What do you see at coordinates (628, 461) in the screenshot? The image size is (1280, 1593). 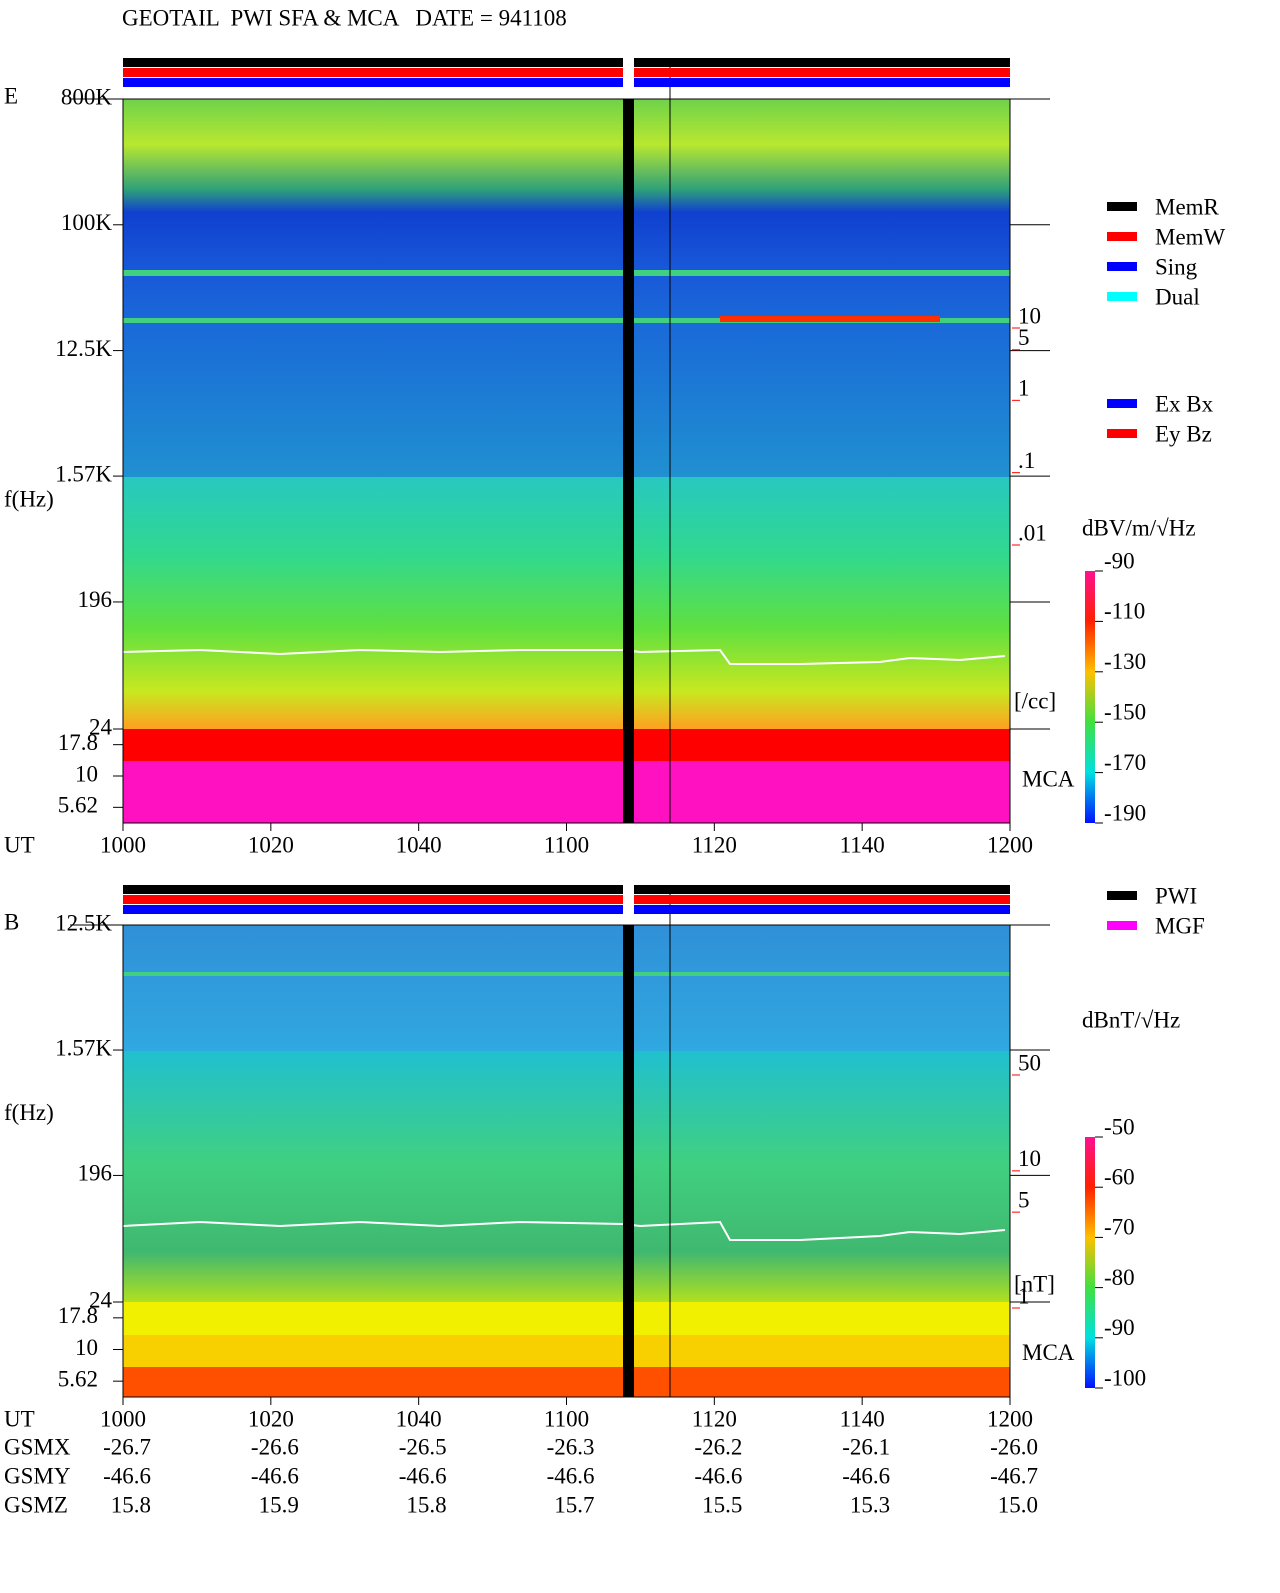 I see `data-gap` at bounding box center [628, 461].